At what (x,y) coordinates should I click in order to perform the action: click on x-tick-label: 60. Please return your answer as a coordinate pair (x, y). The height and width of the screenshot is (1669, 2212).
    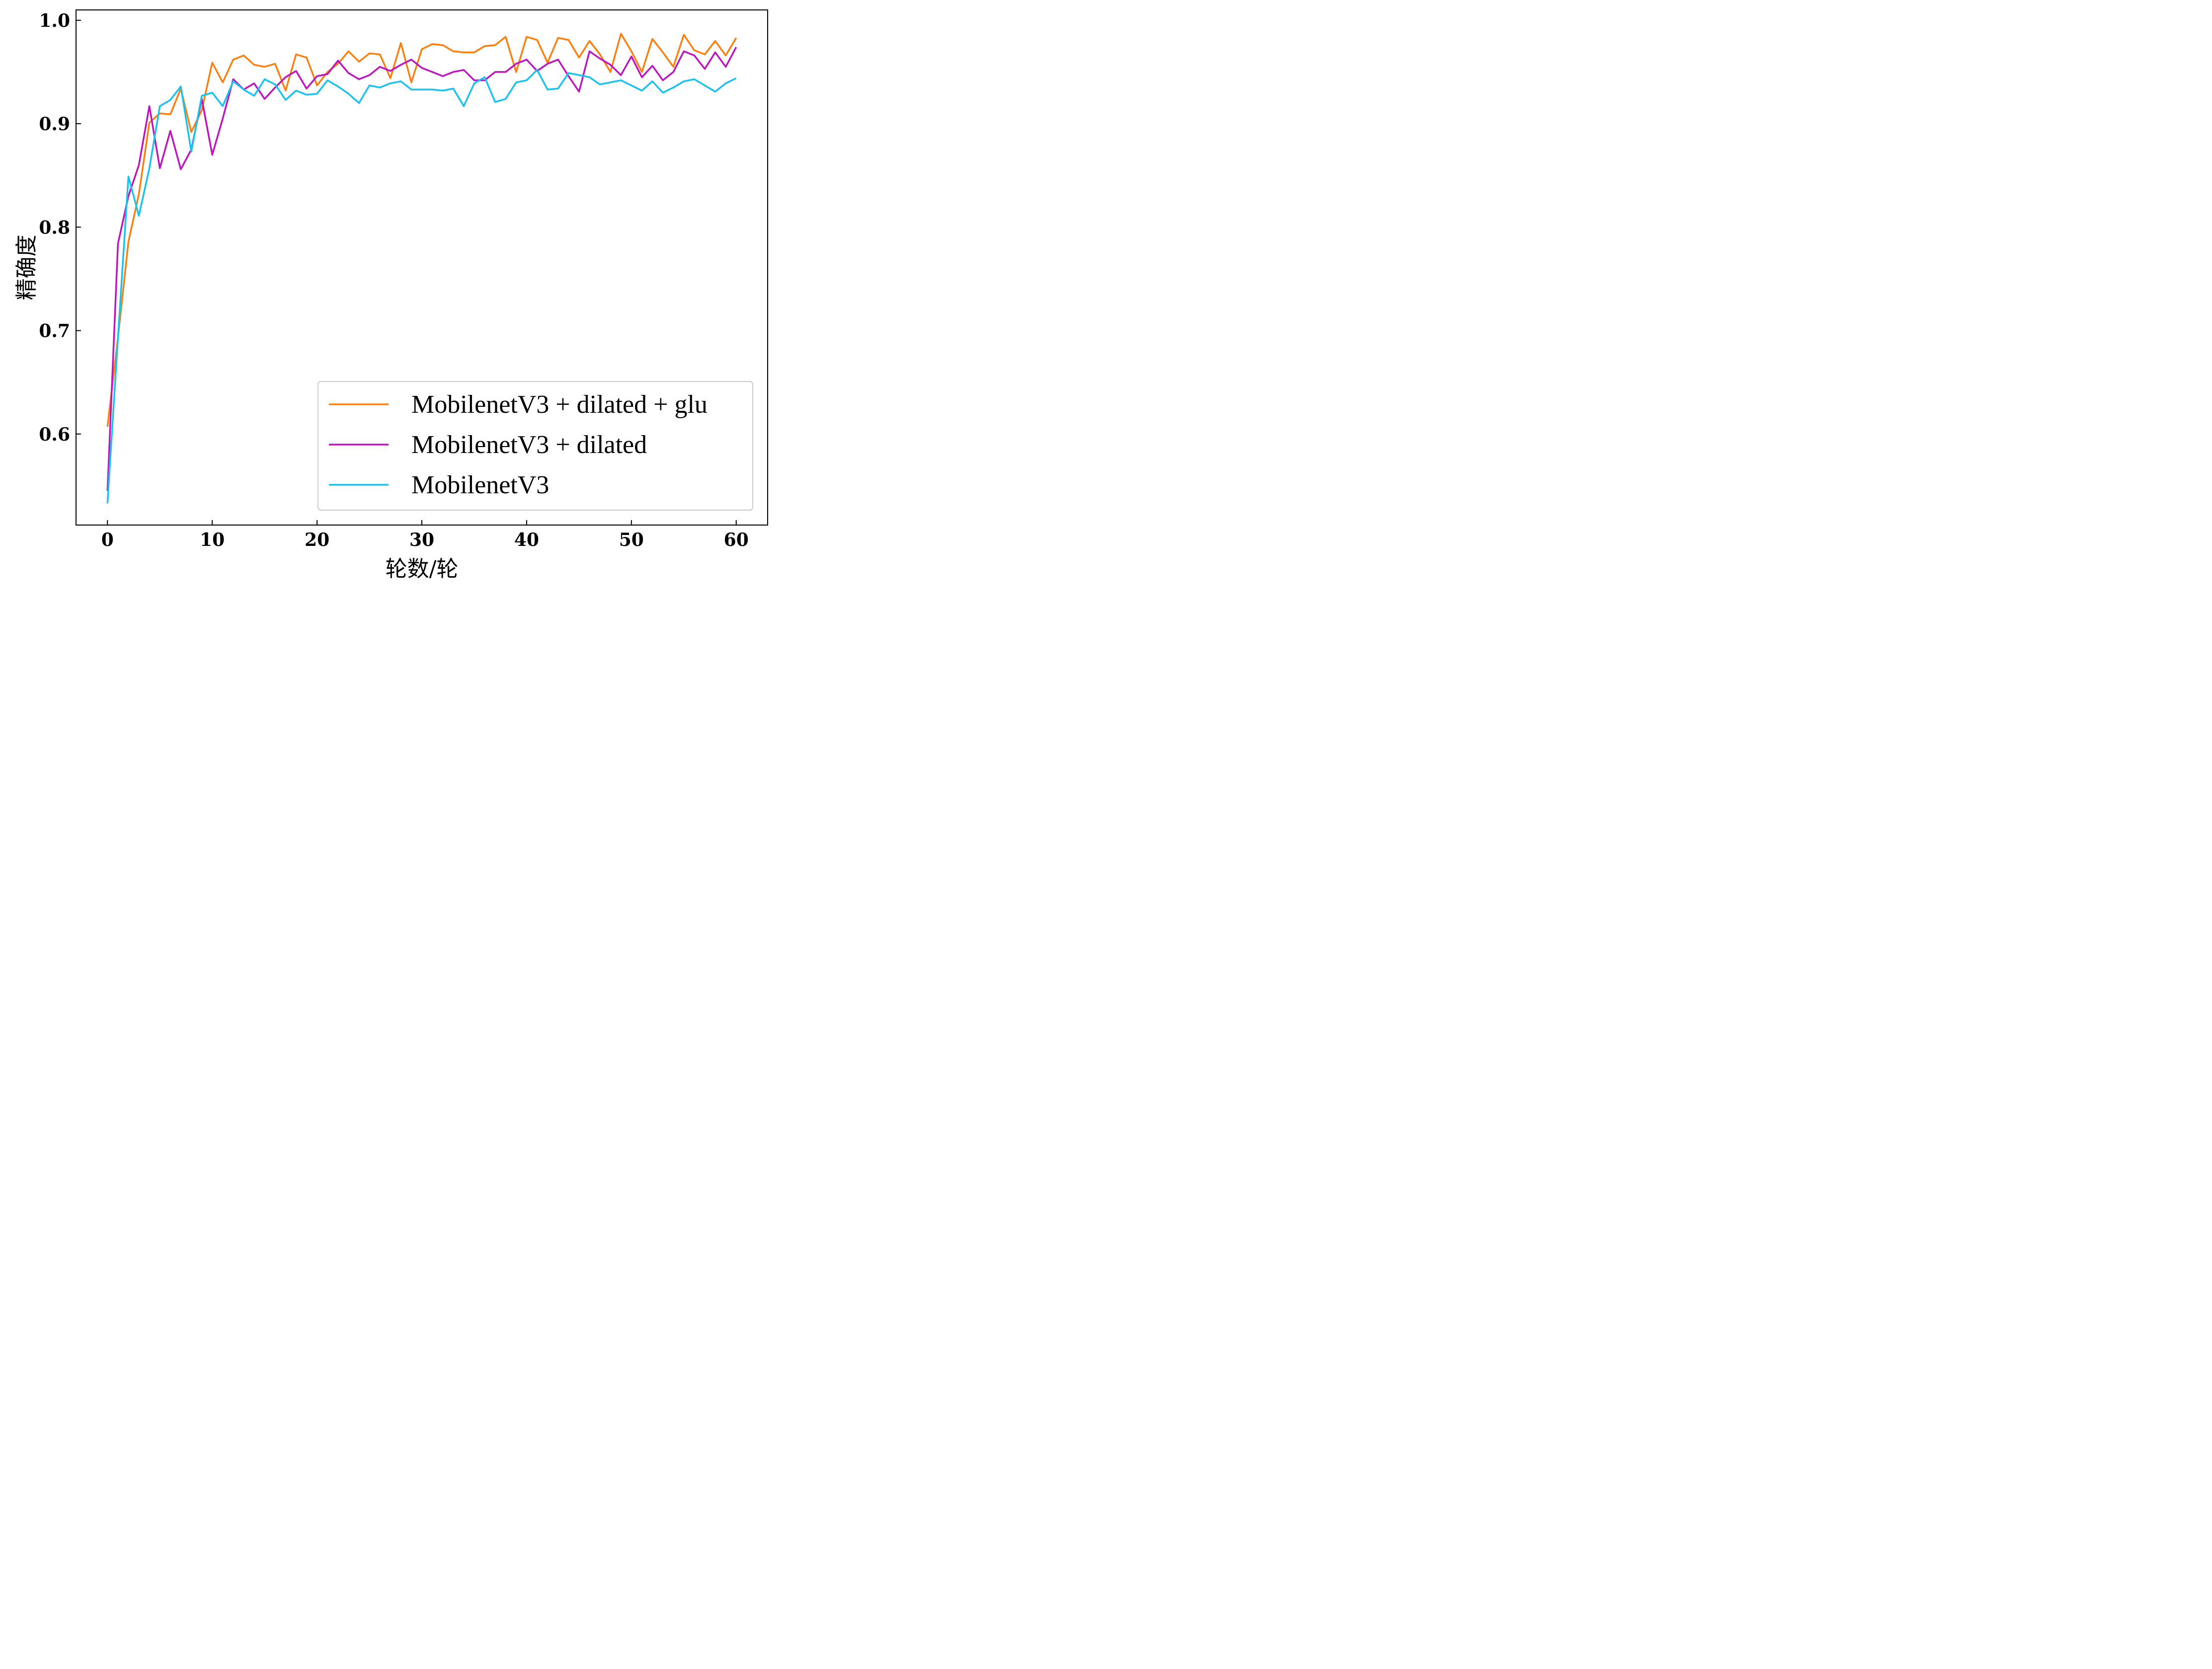
    Looking at the image, I should click on (736, 540).